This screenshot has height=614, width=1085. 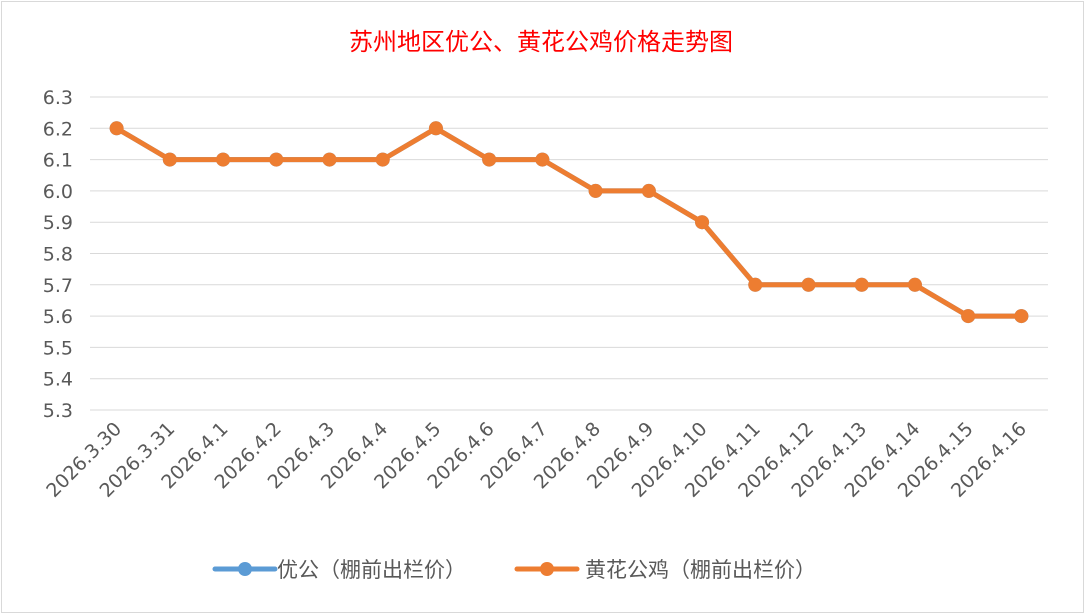 I want to click on y-tick-label: 5.6, so click(x=58, y=317).